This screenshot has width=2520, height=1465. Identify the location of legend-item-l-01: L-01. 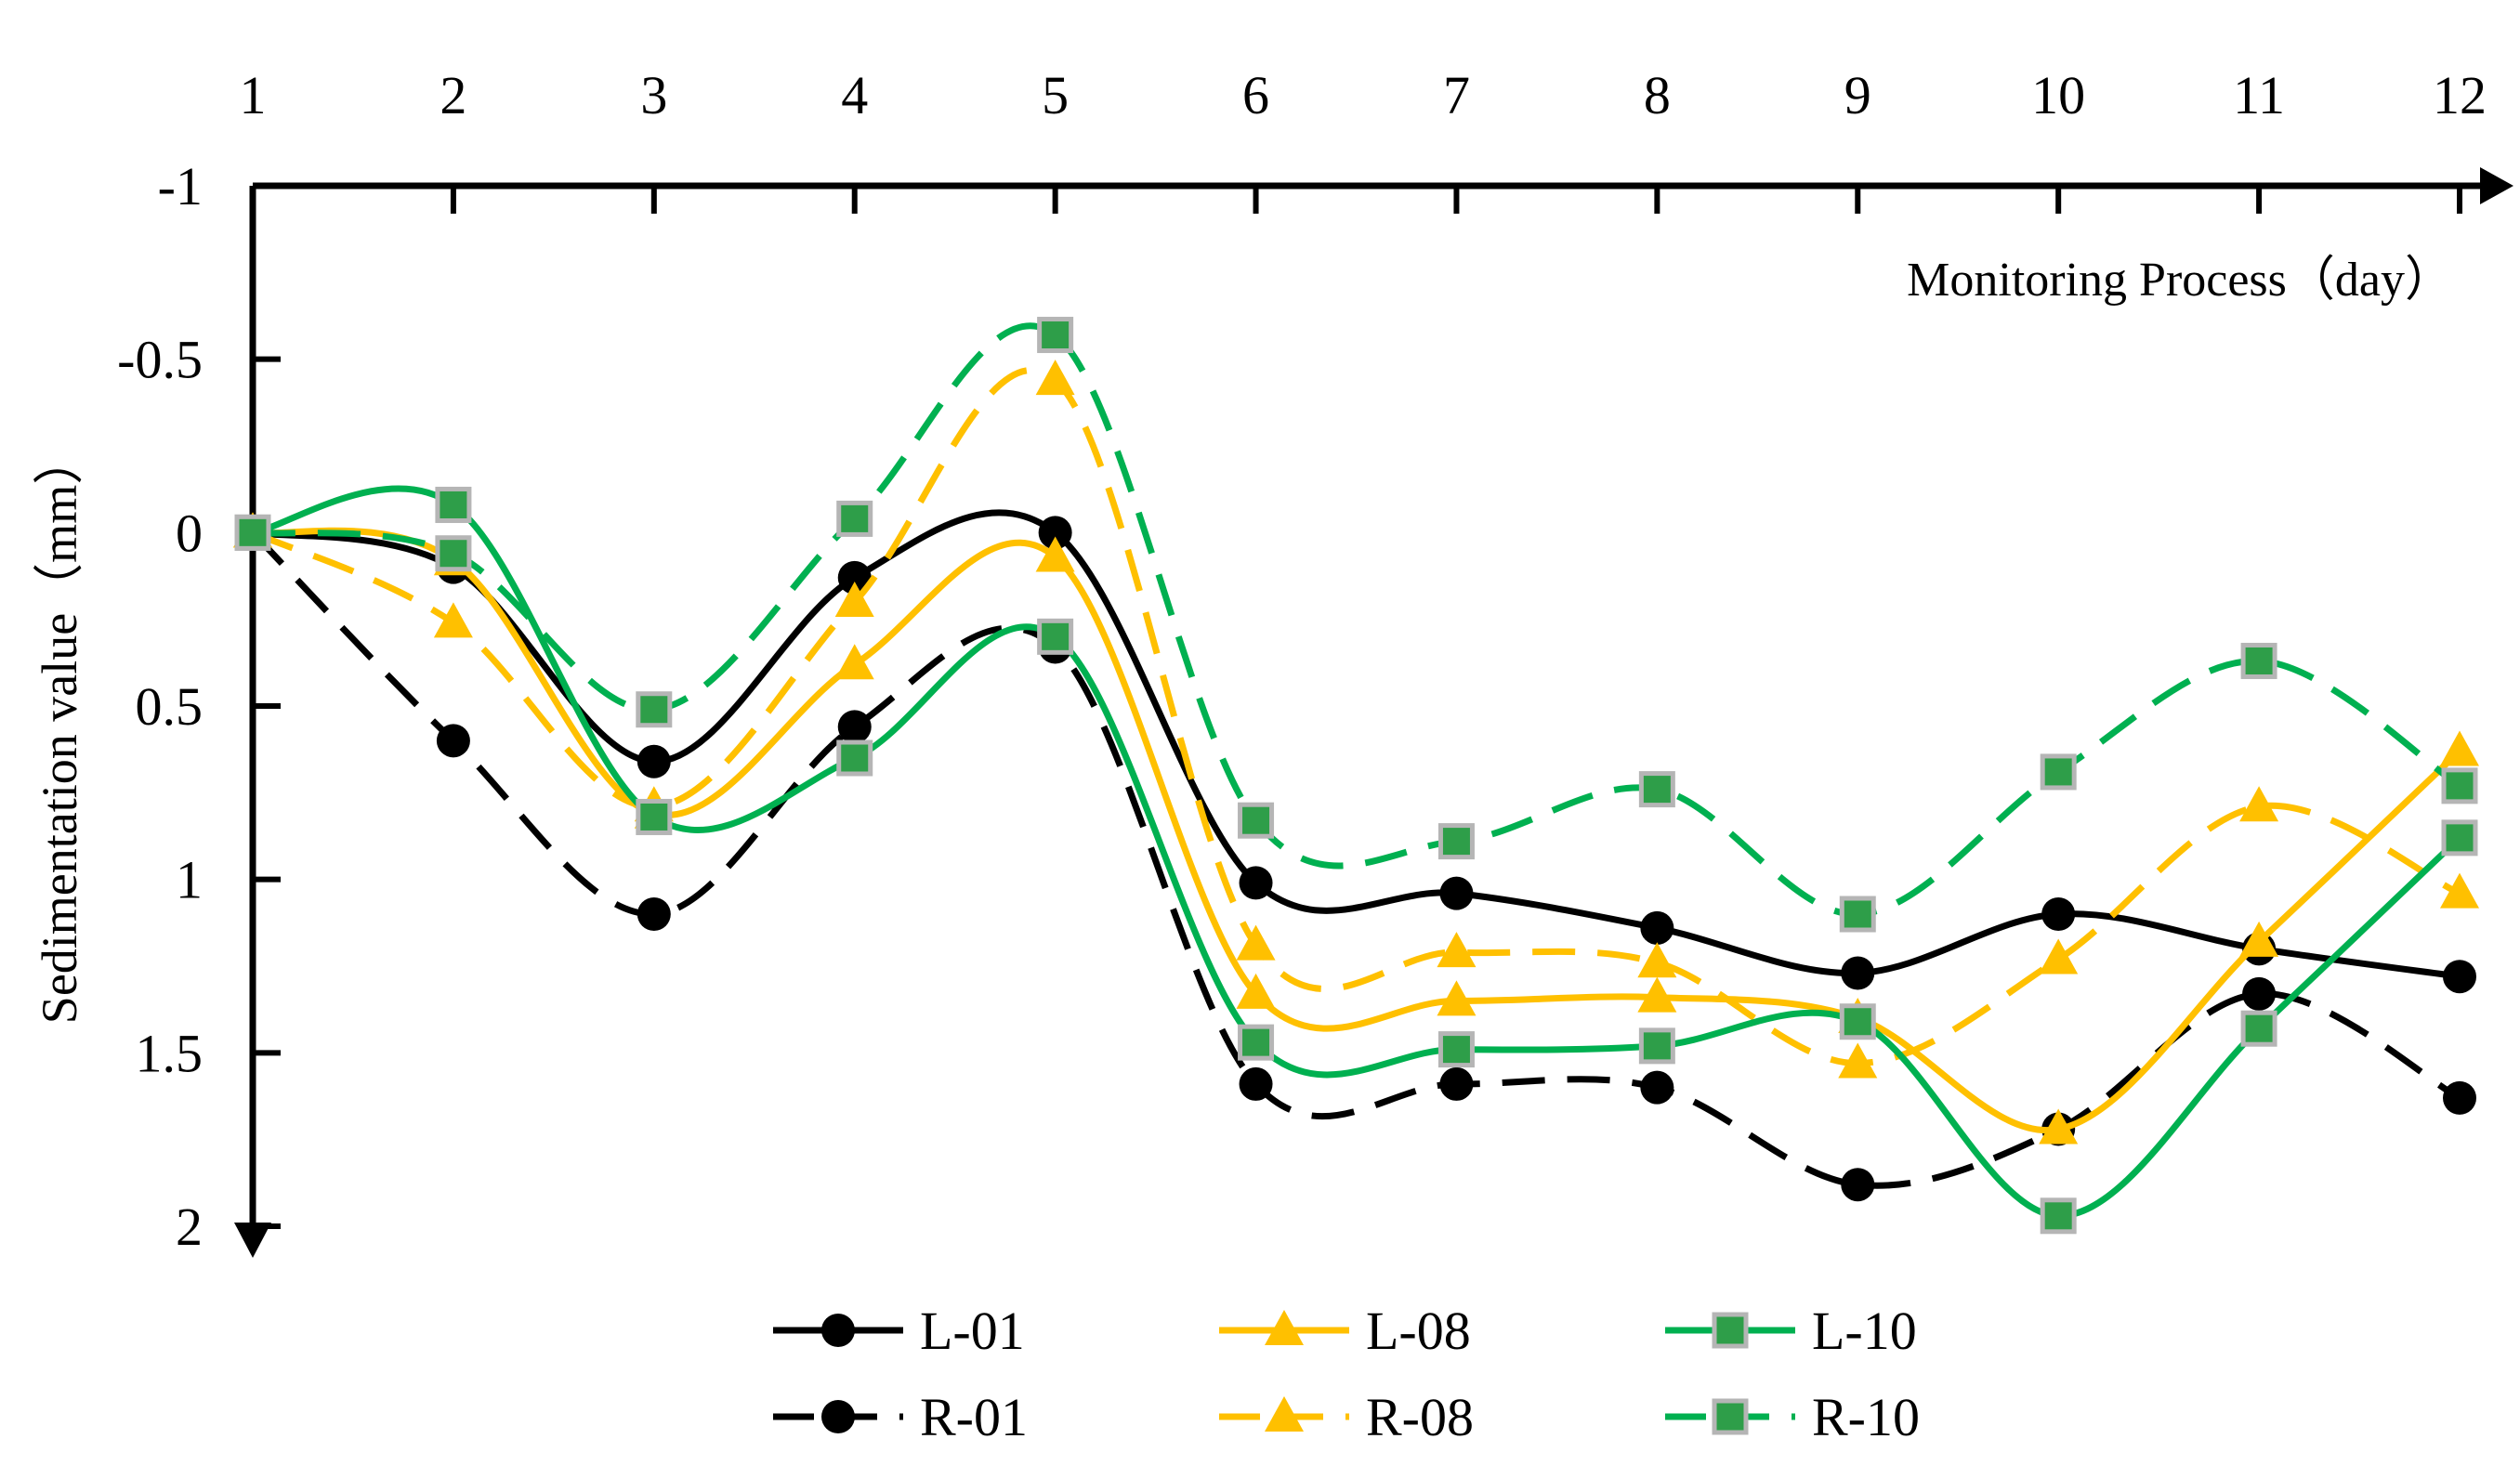
(899, 1331).